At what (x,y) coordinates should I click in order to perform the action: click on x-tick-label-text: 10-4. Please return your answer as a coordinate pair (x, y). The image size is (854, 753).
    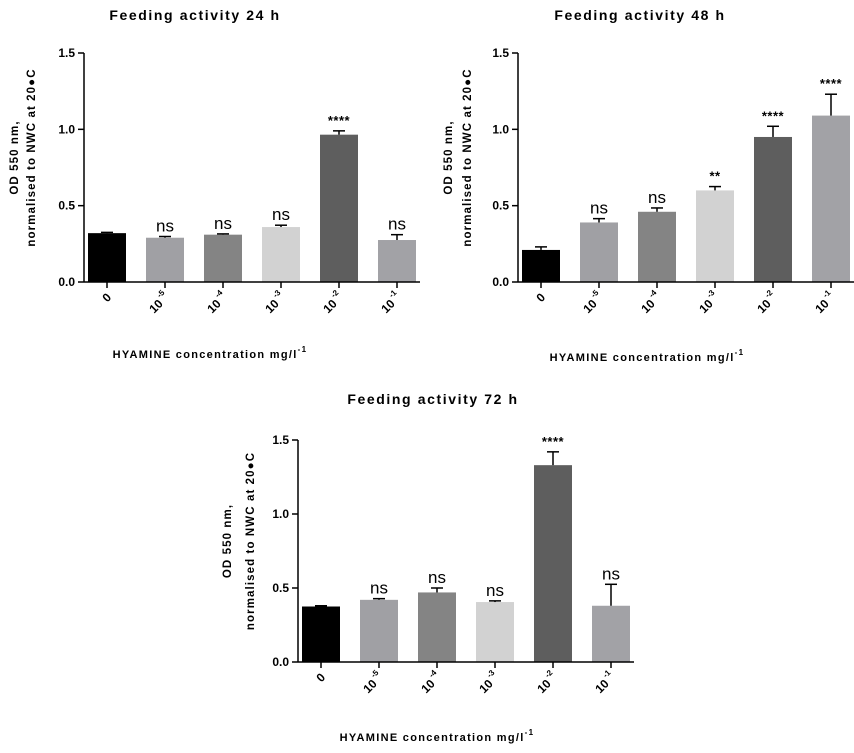
    Looking at the image, I should click on (216, 302).